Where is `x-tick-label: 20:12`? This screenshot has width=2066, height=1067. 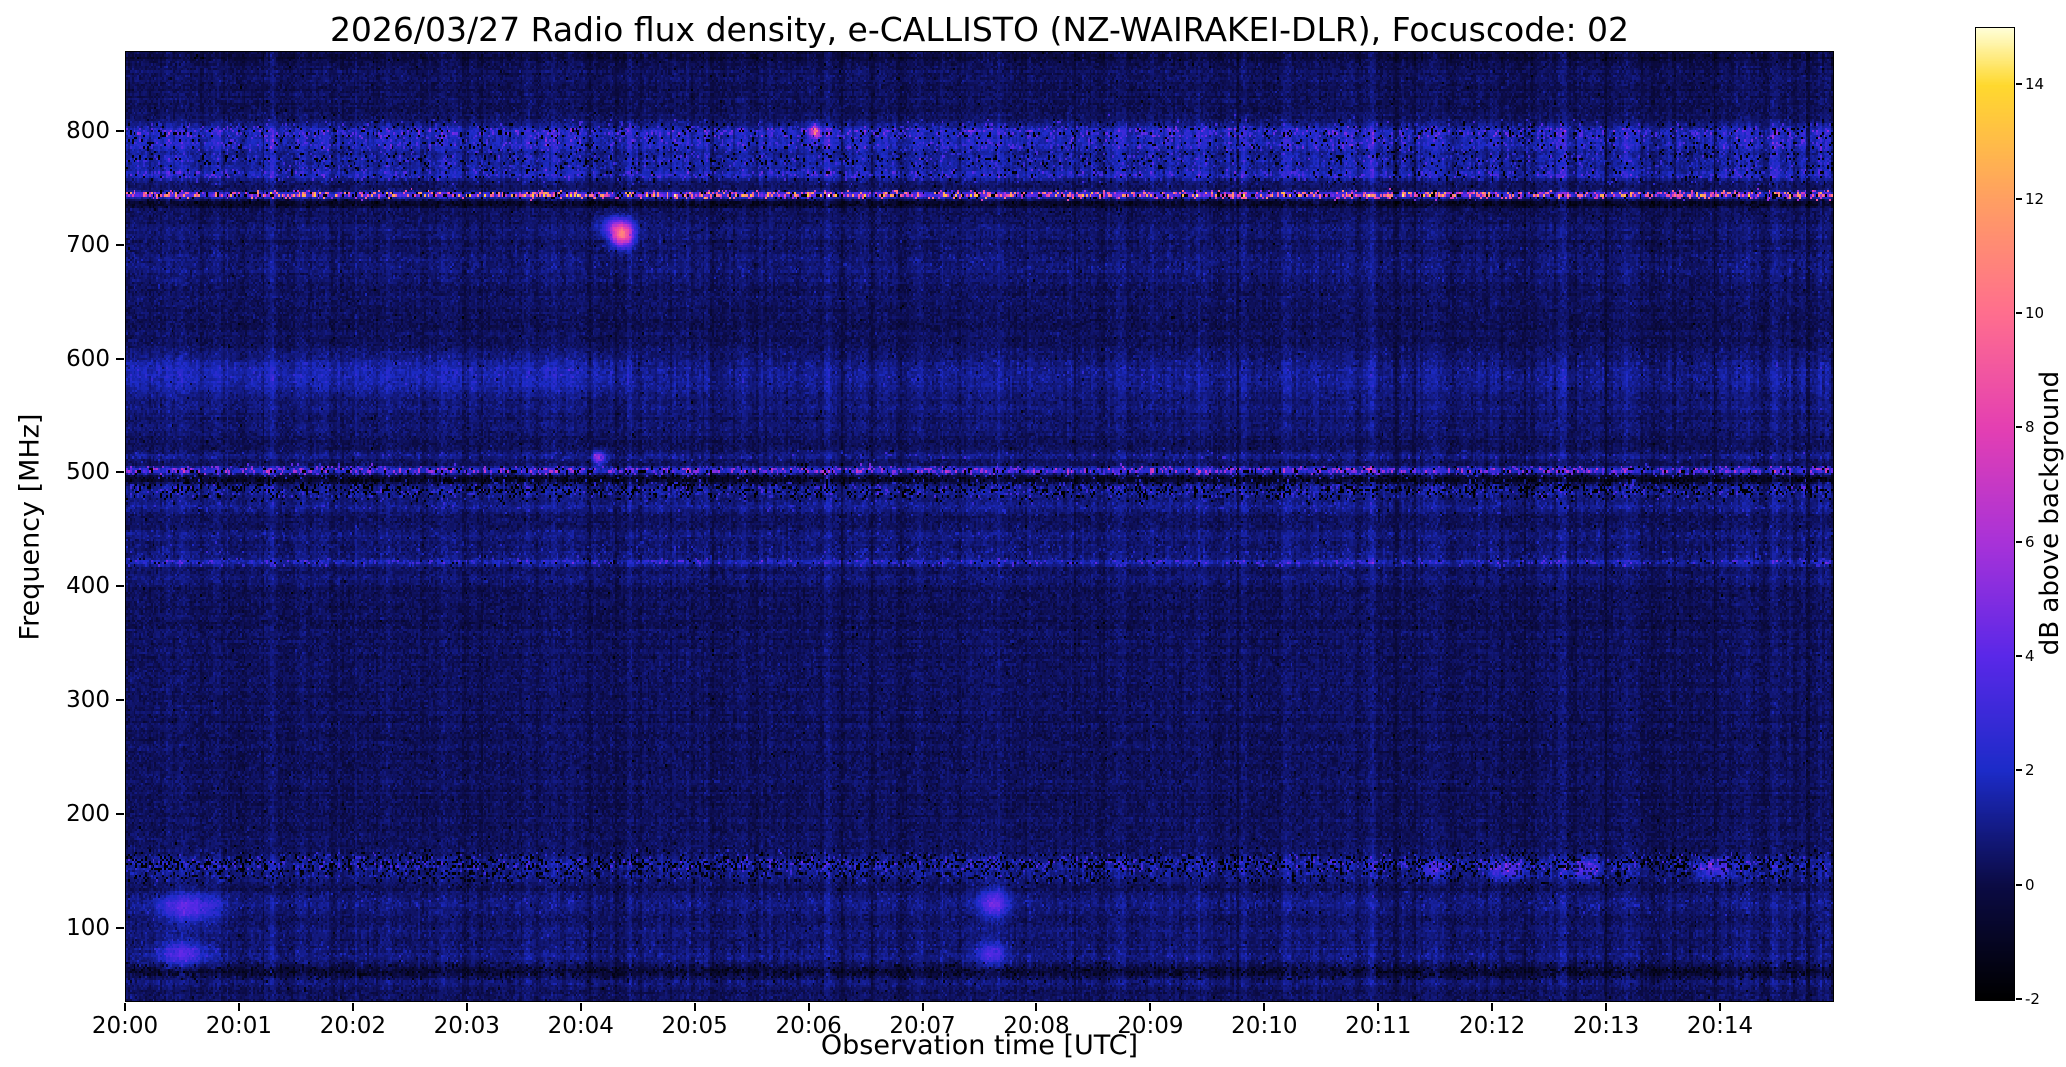 x-tick-label: 20:12 is located at coordinates (1492, 1026).